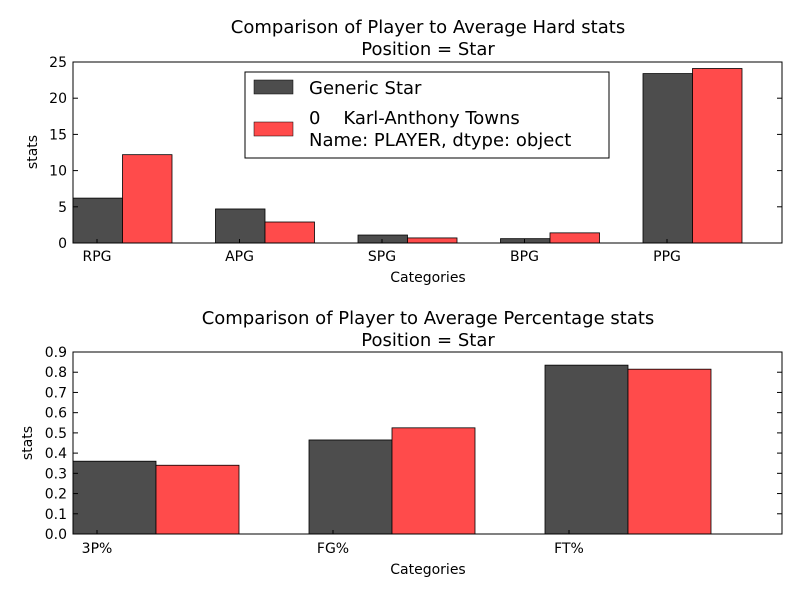  Describe the element at coordinates (56, 474) in the screenshot. I see `chart2-ytick-0-3: 0.3` at that location.